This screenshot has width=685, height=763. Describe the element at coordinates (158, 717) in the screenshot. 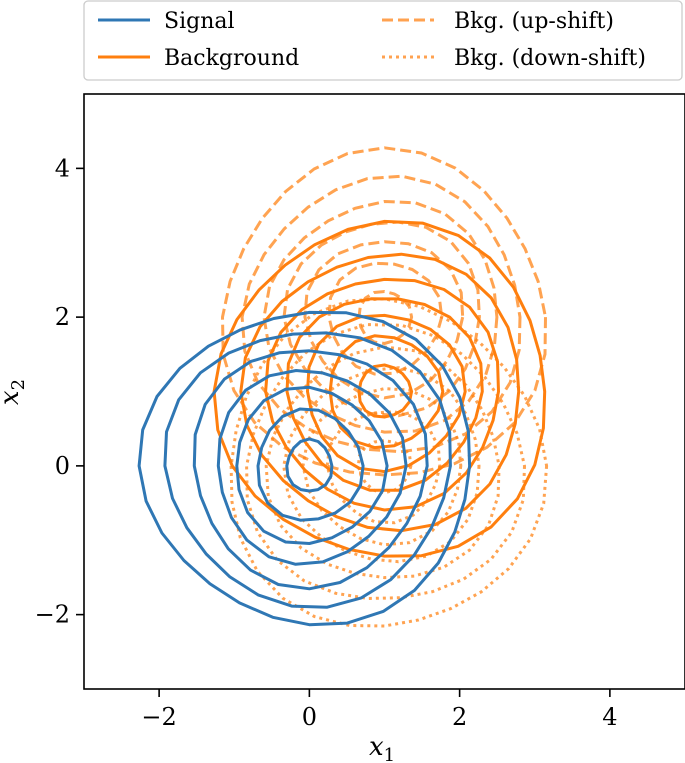

I see `x-tick-label: −2` at that location.